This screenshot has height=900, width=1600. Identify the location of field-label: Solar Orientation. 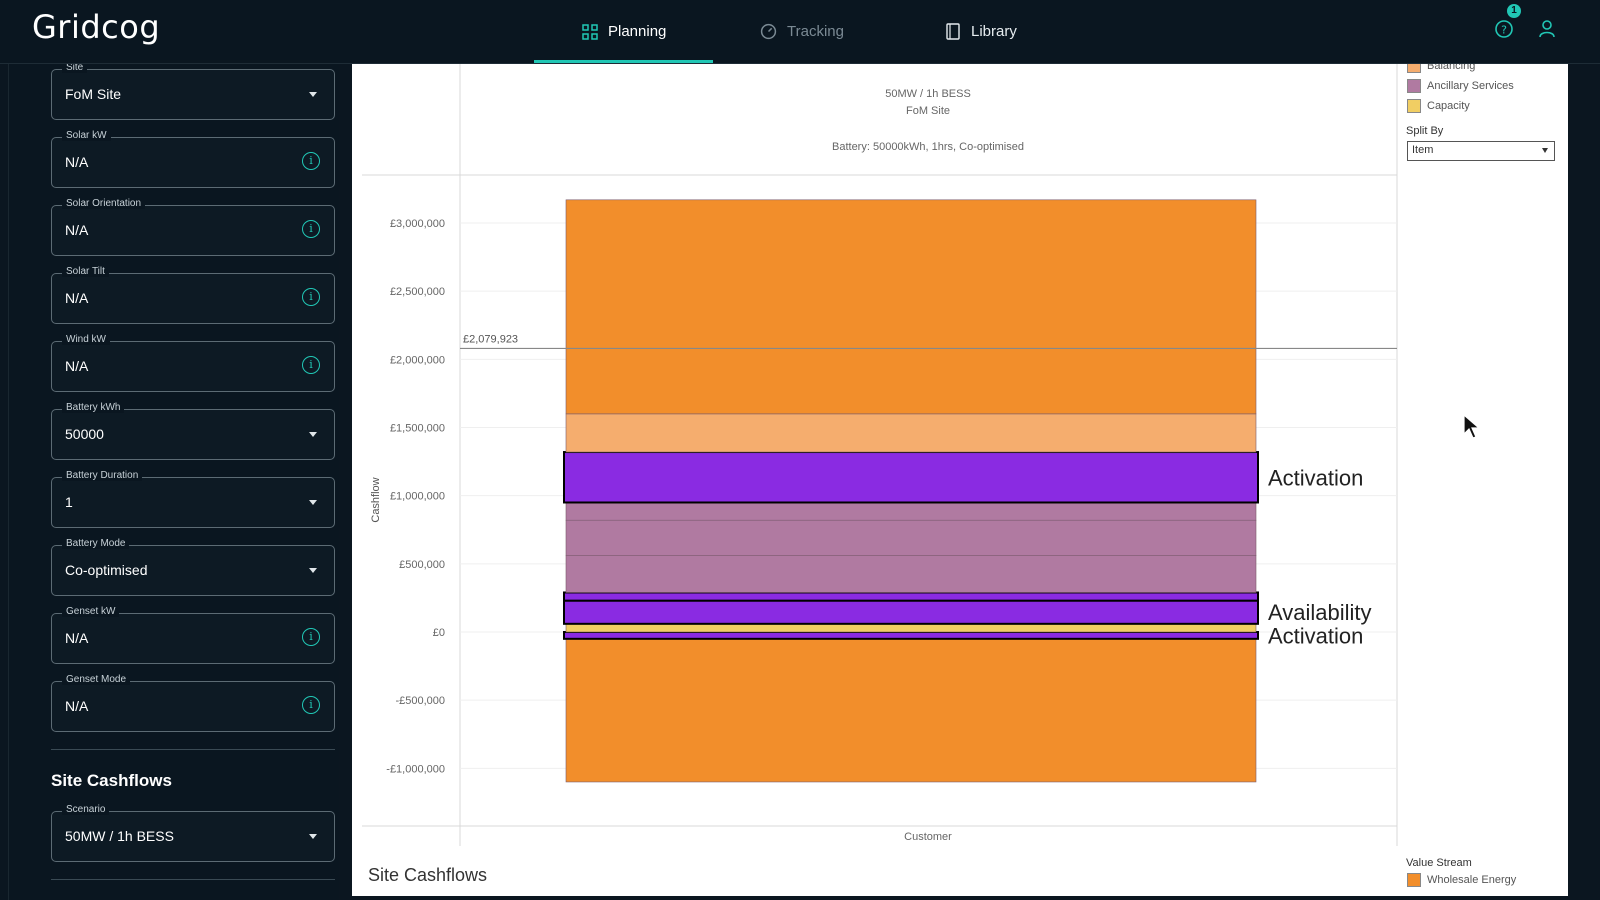
(104, 203).